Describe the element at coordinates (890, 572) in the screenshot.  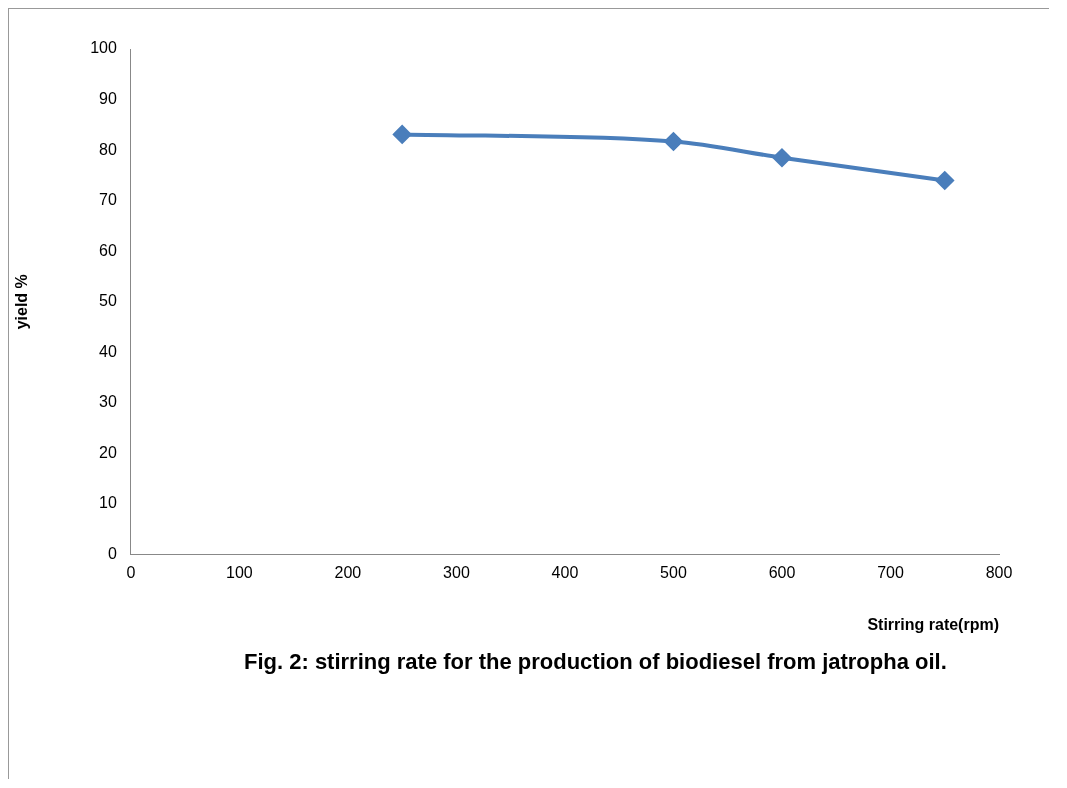
I see `x-tick-label: 700` at that location.